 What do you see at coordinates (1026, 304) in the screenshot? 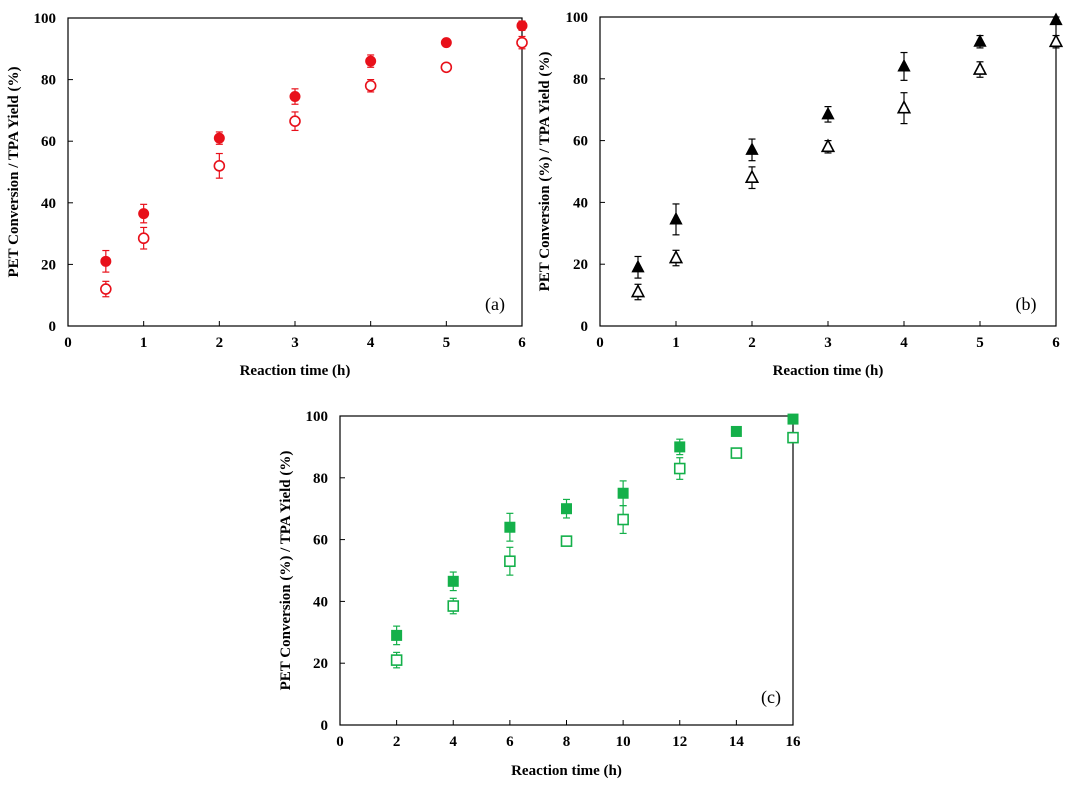
I see `panel-b-tag: (b)` at bounding box center [1026, 304].